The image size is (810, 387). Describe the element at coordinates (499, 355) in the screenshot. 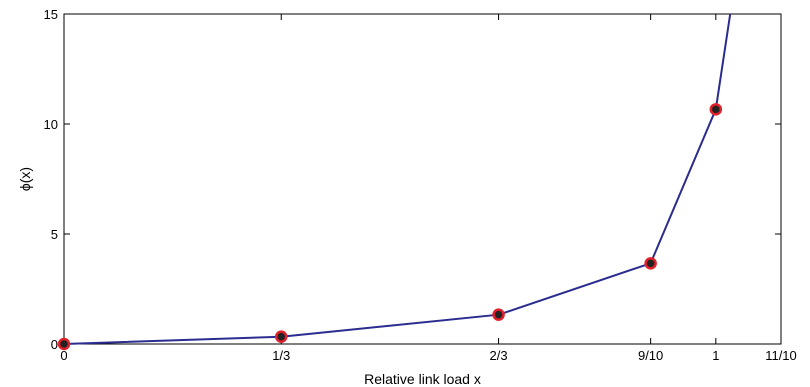

I see `x-tick-label: 2/3` at that location.